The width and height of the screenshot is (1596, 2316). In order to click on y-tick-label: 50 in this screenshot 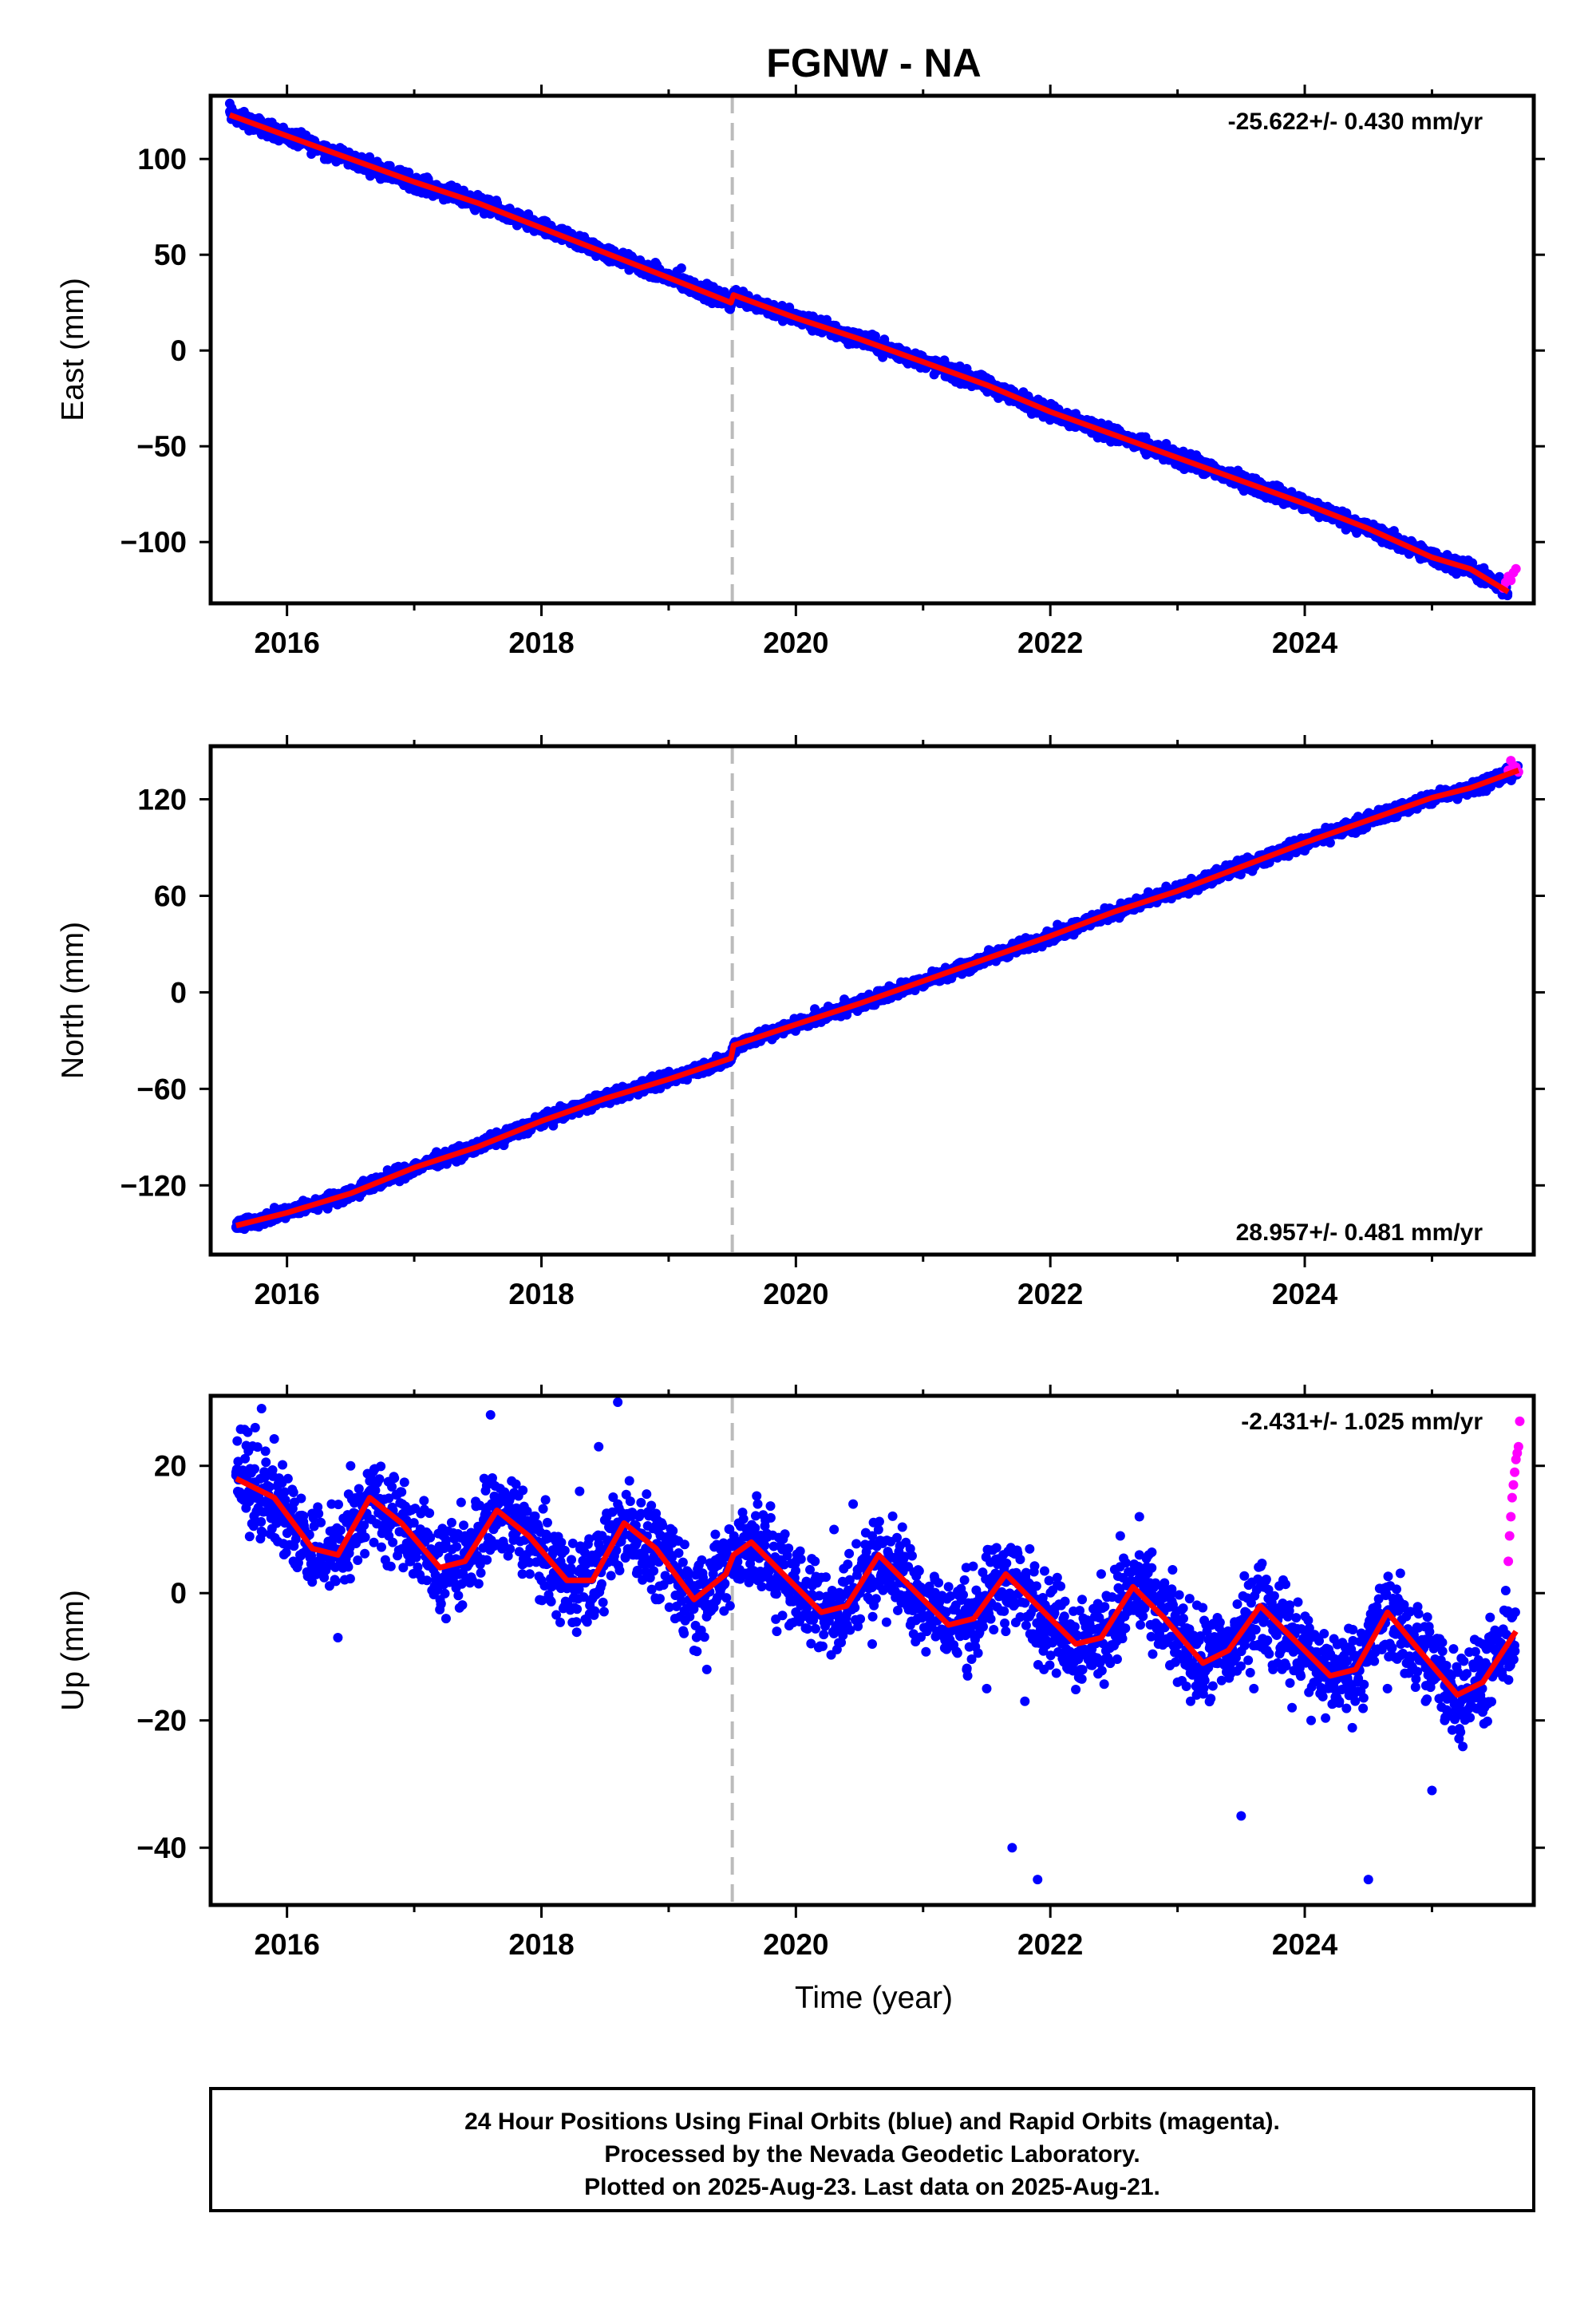, I will do `click(170, 255)`.